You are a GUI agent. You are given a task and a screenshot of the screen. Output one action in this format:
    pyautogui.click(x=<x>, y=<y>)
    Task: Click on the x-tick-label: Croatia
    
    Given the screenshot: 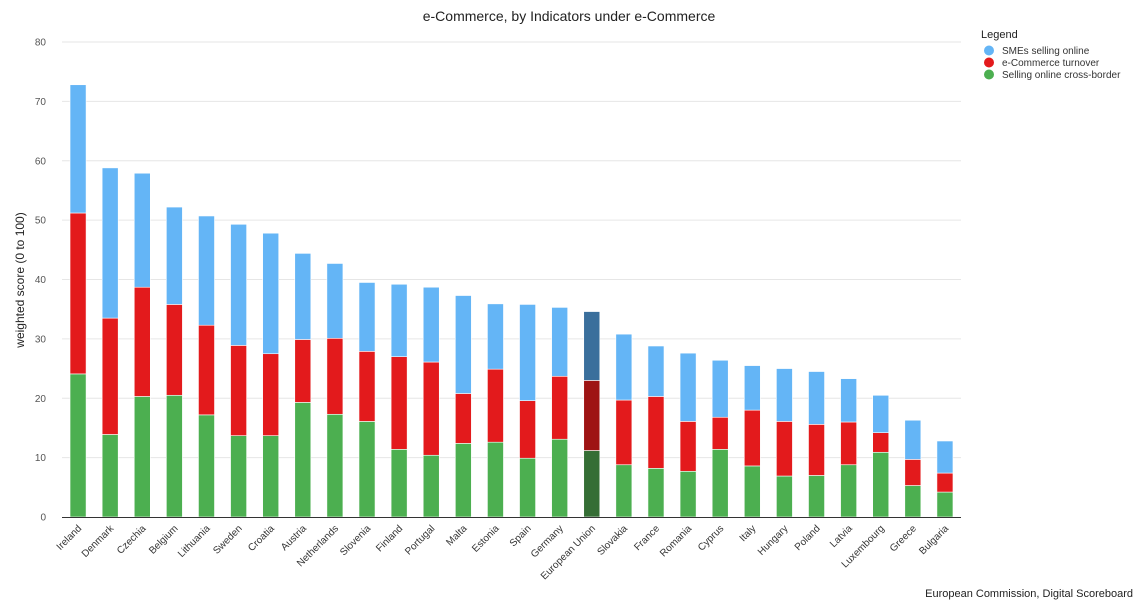 What is the action you would take?
    pyautogui.click(x=261, y=538)
    